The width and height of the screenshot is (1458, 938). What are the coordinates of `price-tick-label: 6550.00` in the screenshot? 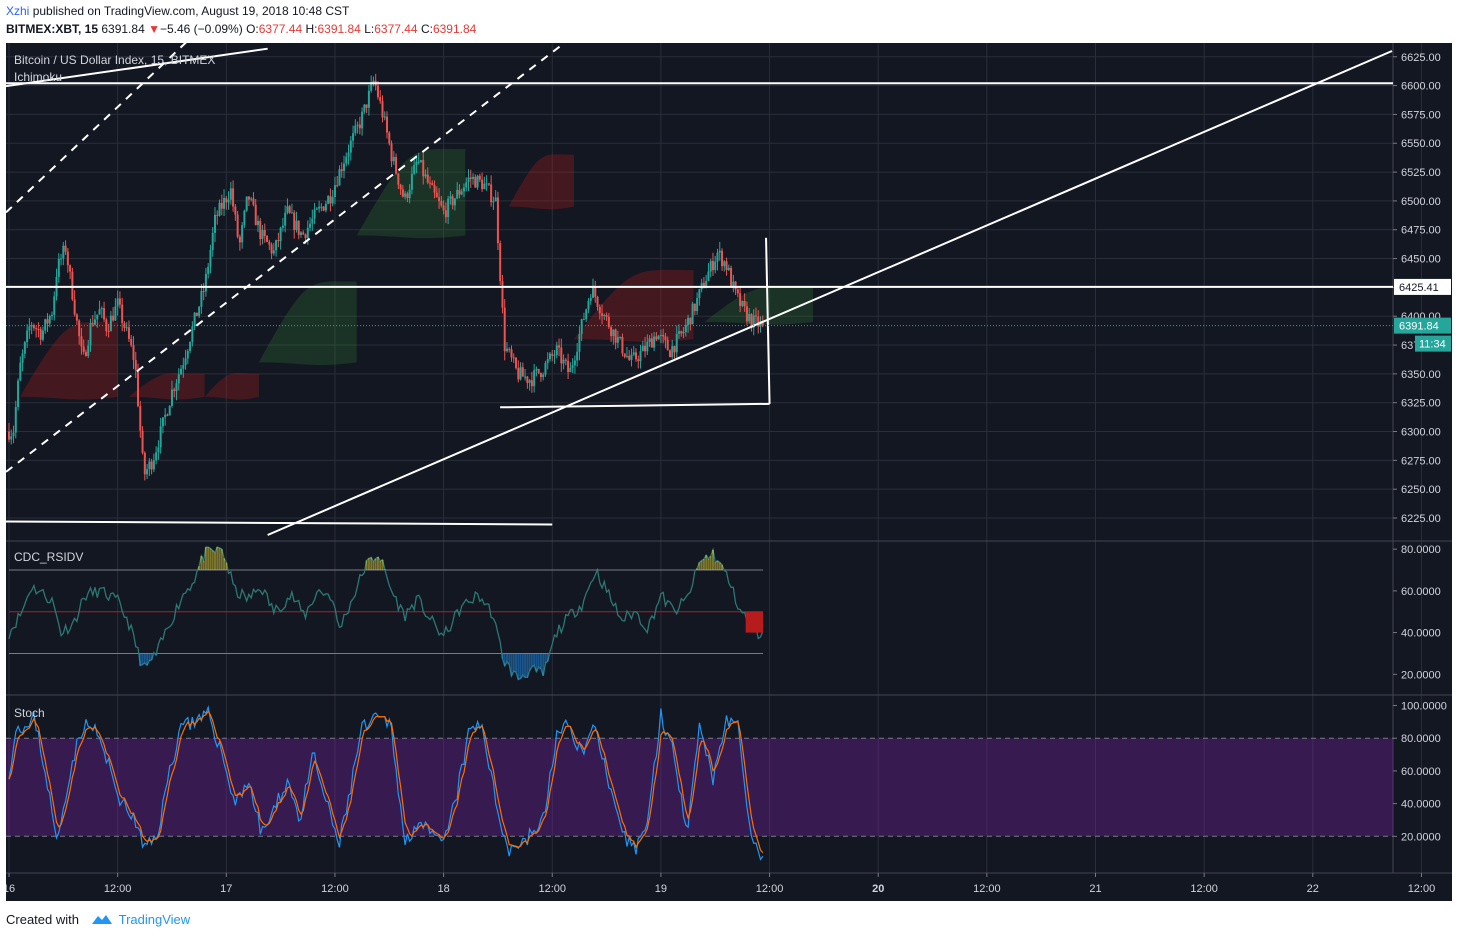 It's located at (1421, 144).